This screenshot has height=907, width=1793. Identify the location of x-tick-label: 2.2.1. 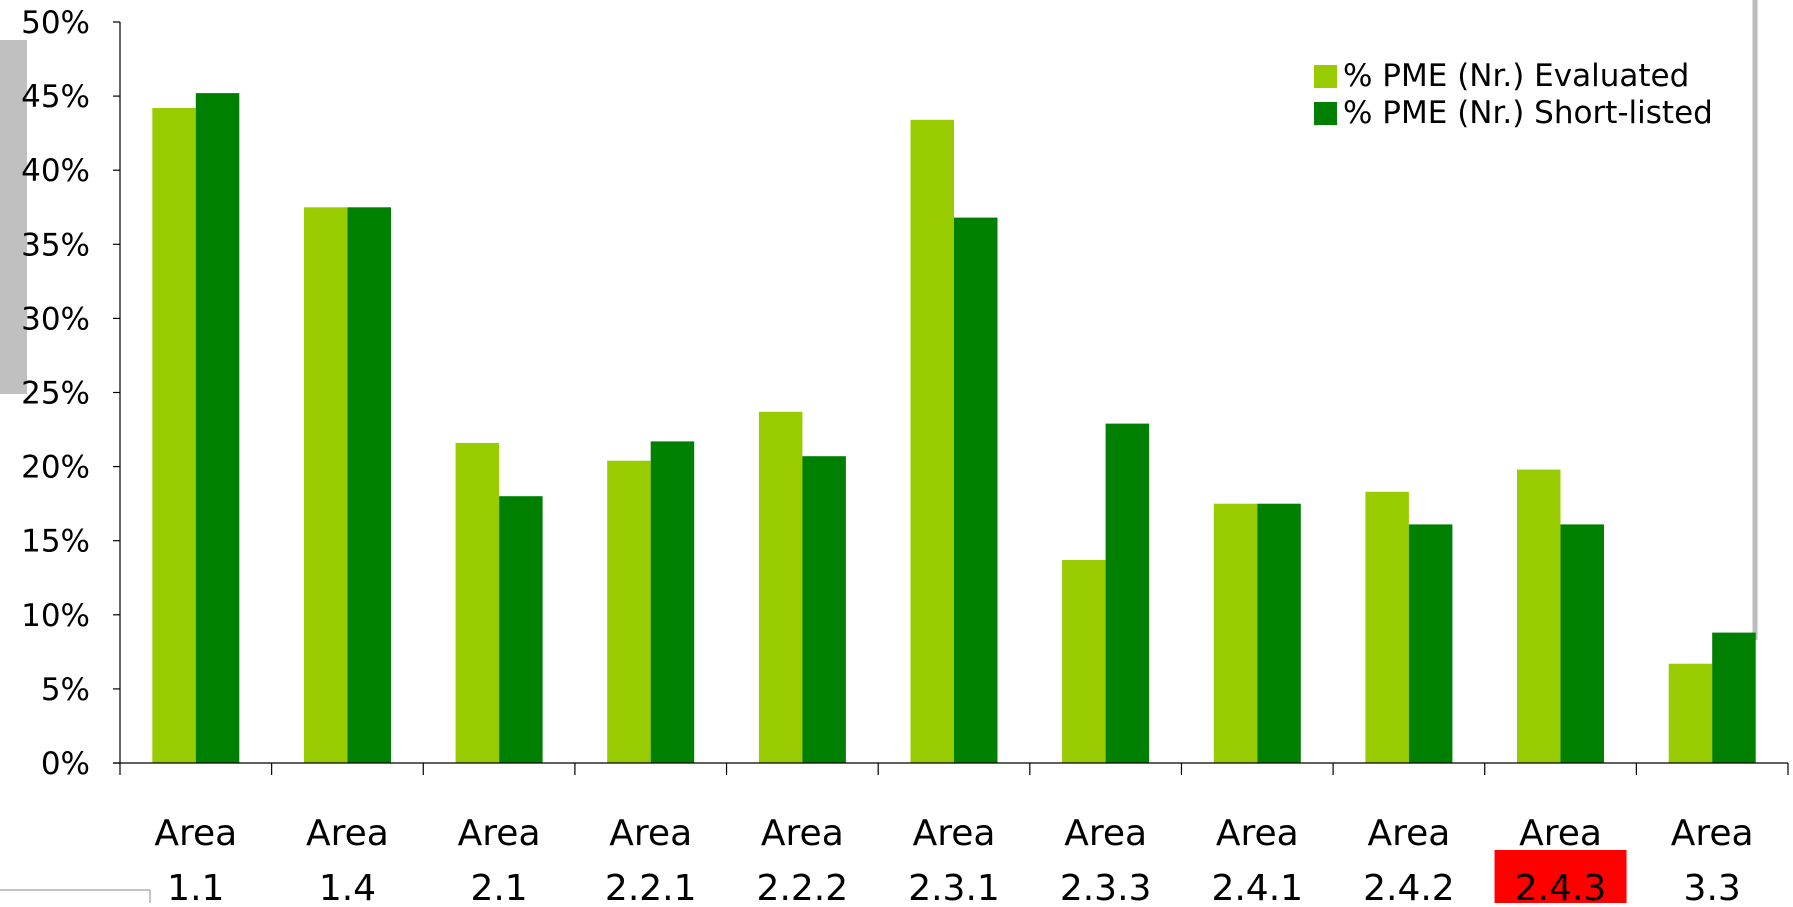
(651, 885).